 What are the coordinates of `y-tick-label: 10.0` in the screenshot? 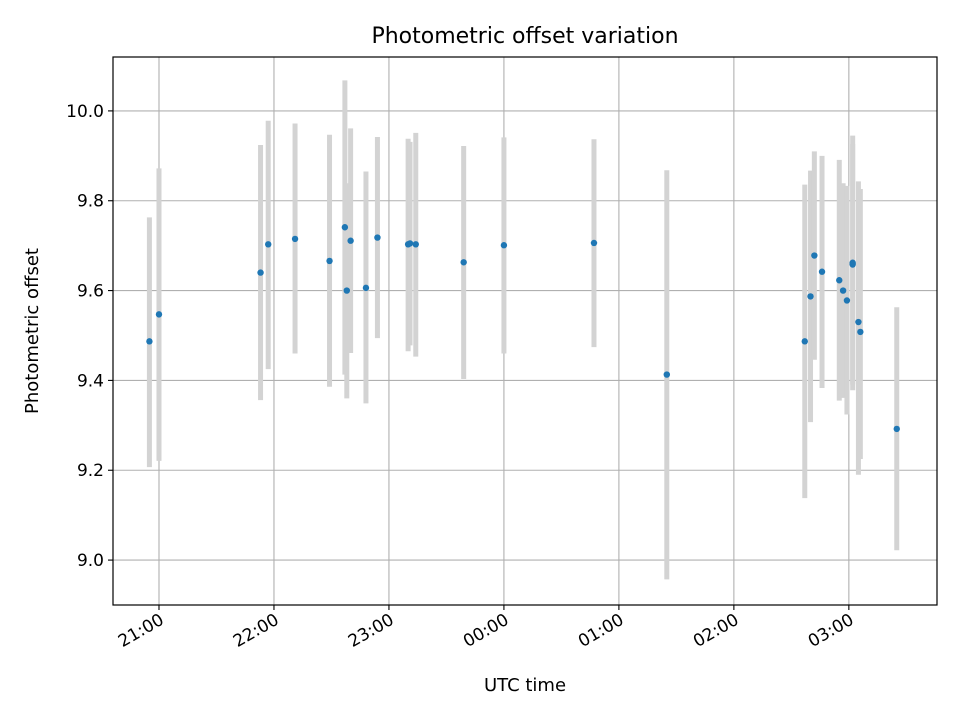 It's located at (85, 112).